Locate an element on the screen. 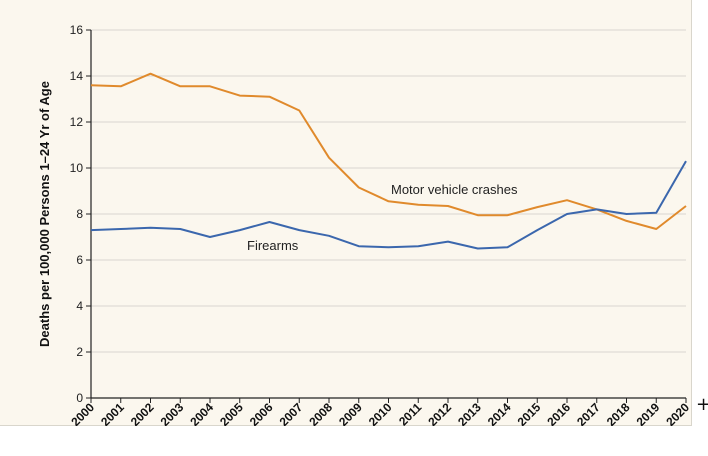 The width and height of the screenshot is (708, 456). x-tick-label: 2019 is located at coordinates (648, 413).